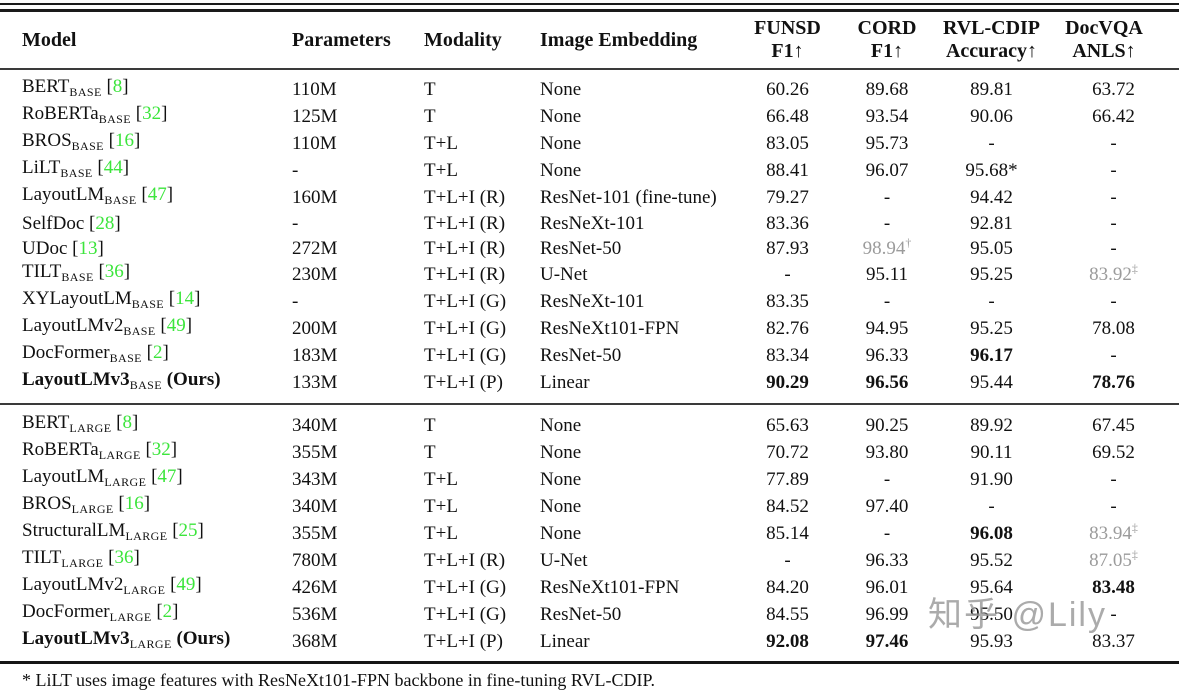  Describe the element at coordinates (81, 558) in the screenshot. I see `model-cell: TILTLARGE [36]` at that location.